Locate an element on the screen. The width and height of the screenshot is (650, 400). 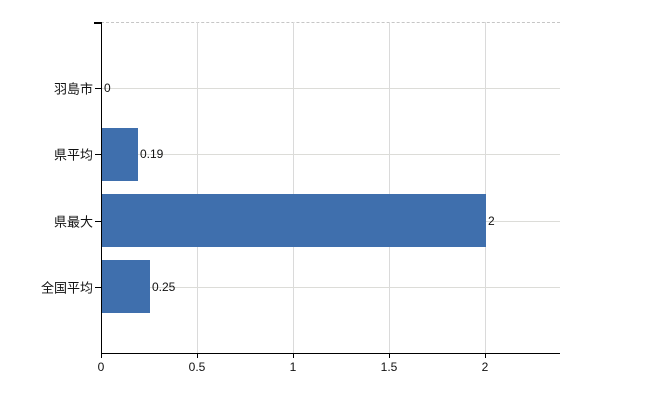
y-axis-category-label: 羽島市 is located at coordinates (73, 89).